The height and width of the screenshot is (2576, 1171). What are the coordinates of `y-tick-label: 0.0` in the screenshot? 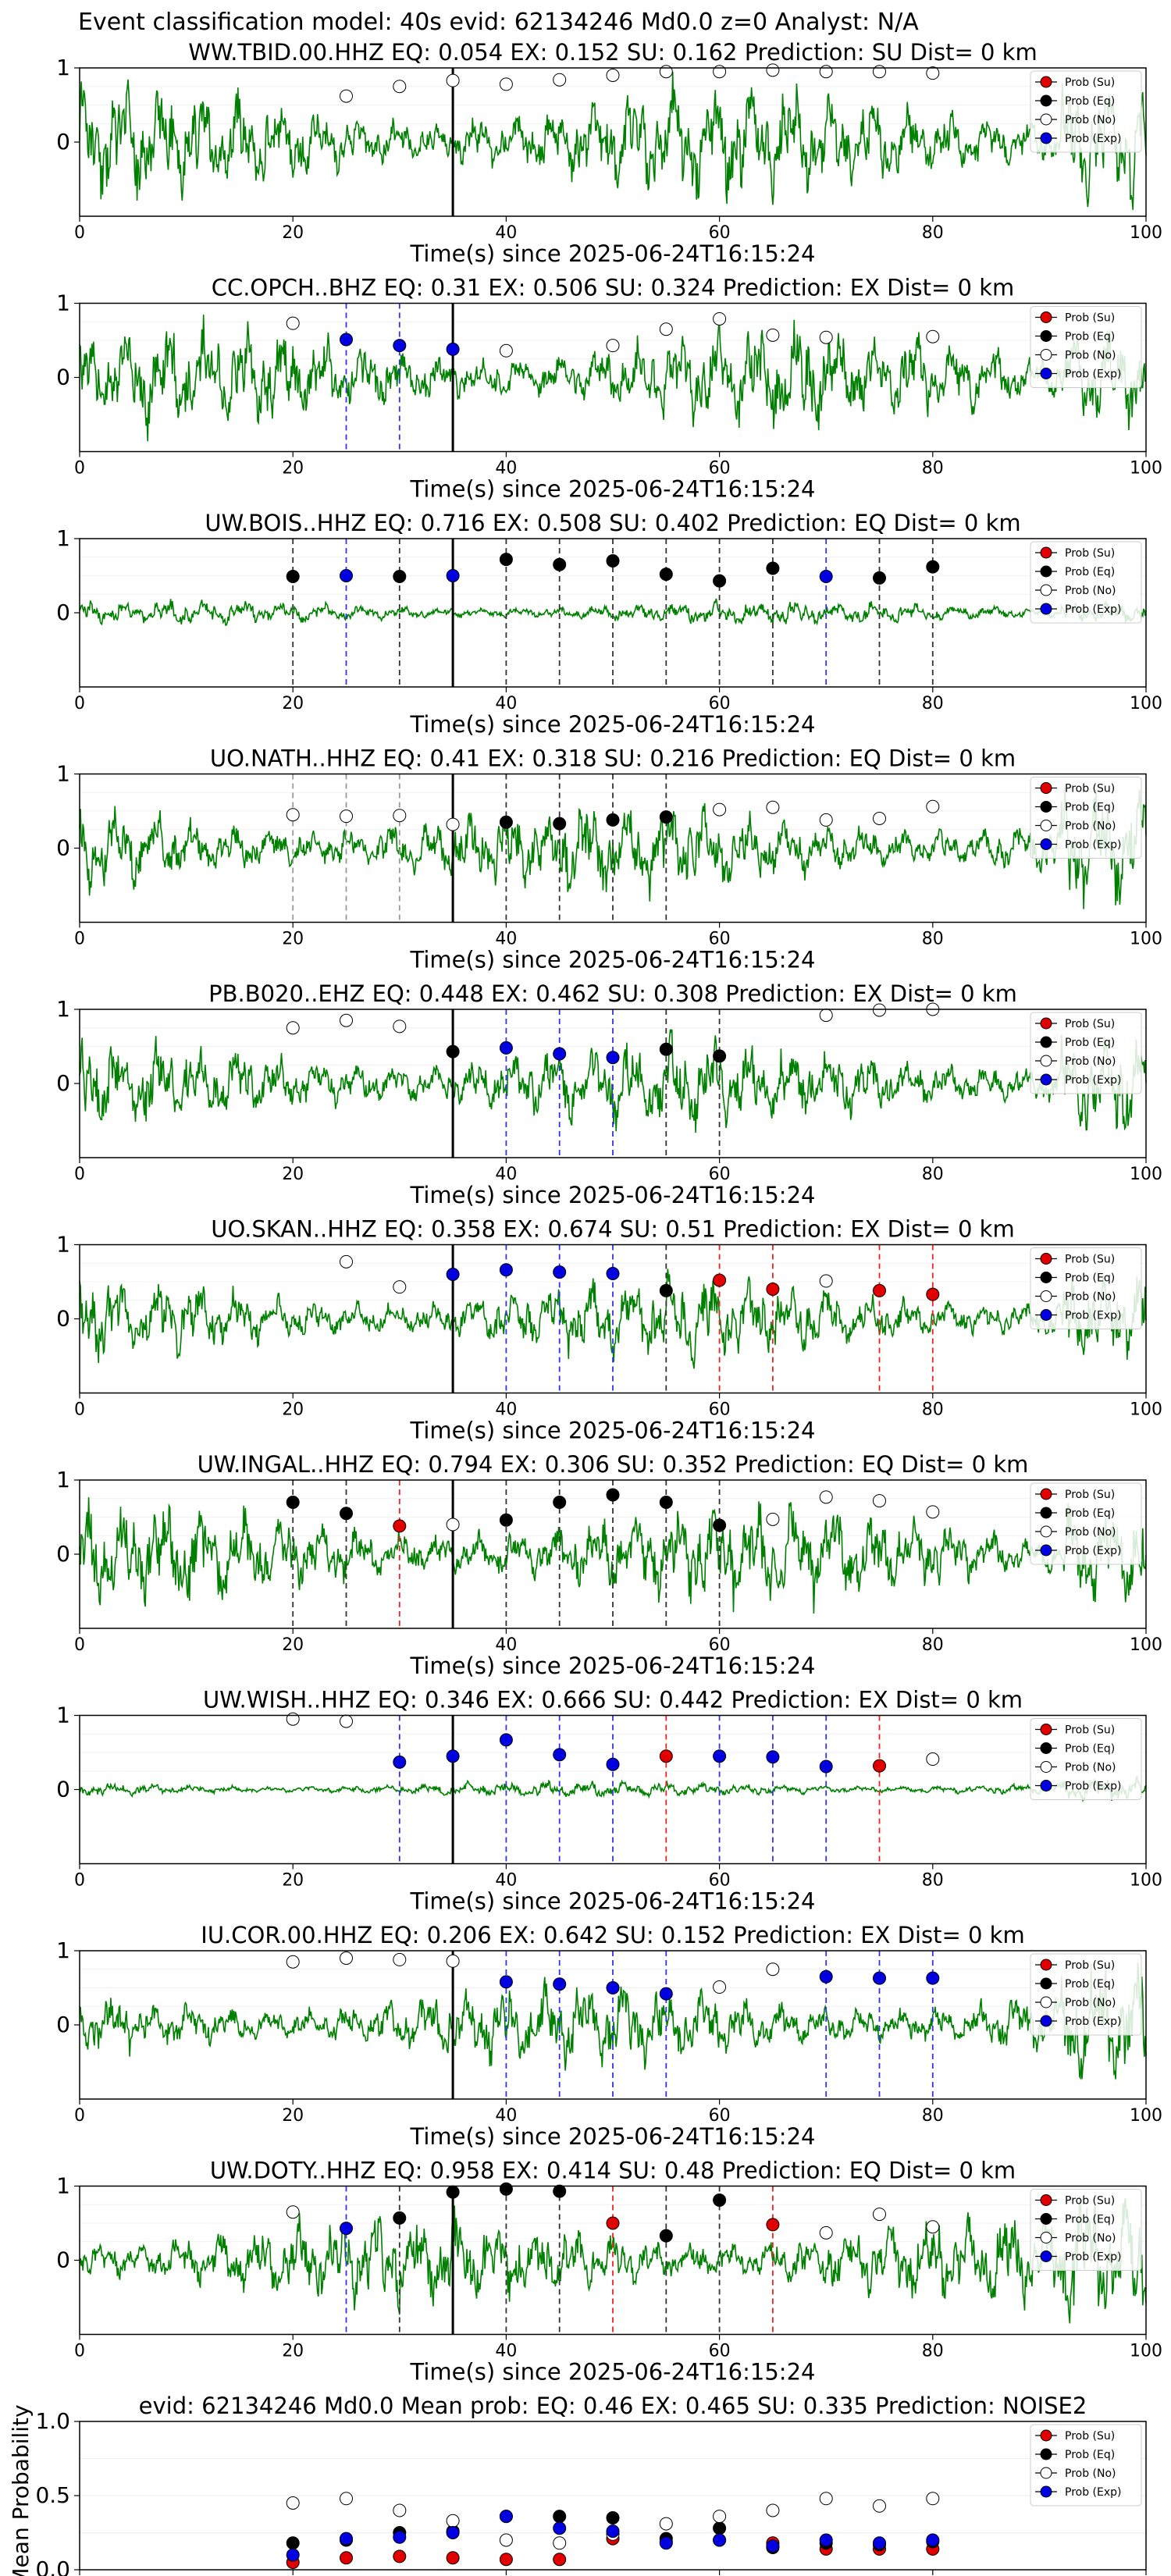 It's located at (52, 2566).